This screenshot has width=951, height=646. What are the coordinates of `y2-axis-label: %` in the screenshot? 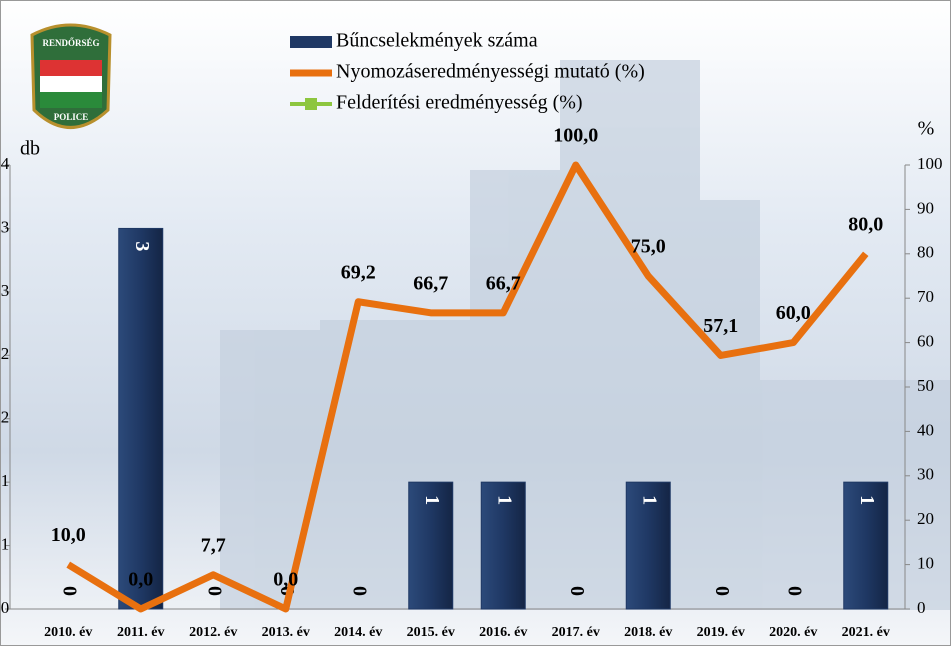 It's located at (926, 129).